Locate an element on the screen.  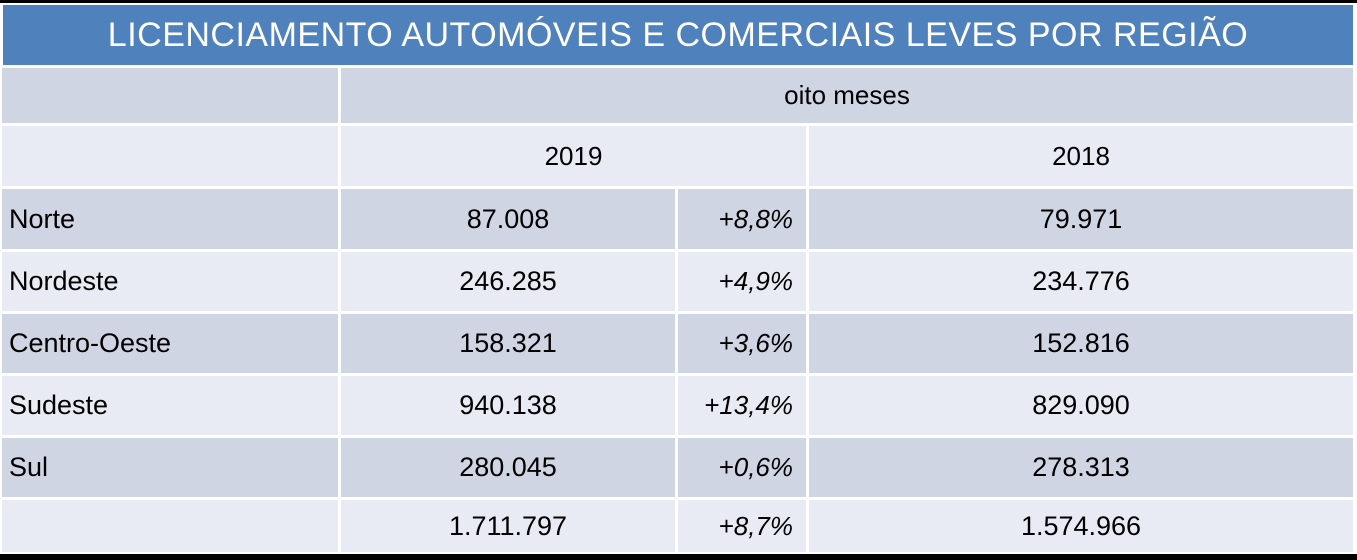
value-2019-cell: 940.138 is located at coordinates (508, 405).